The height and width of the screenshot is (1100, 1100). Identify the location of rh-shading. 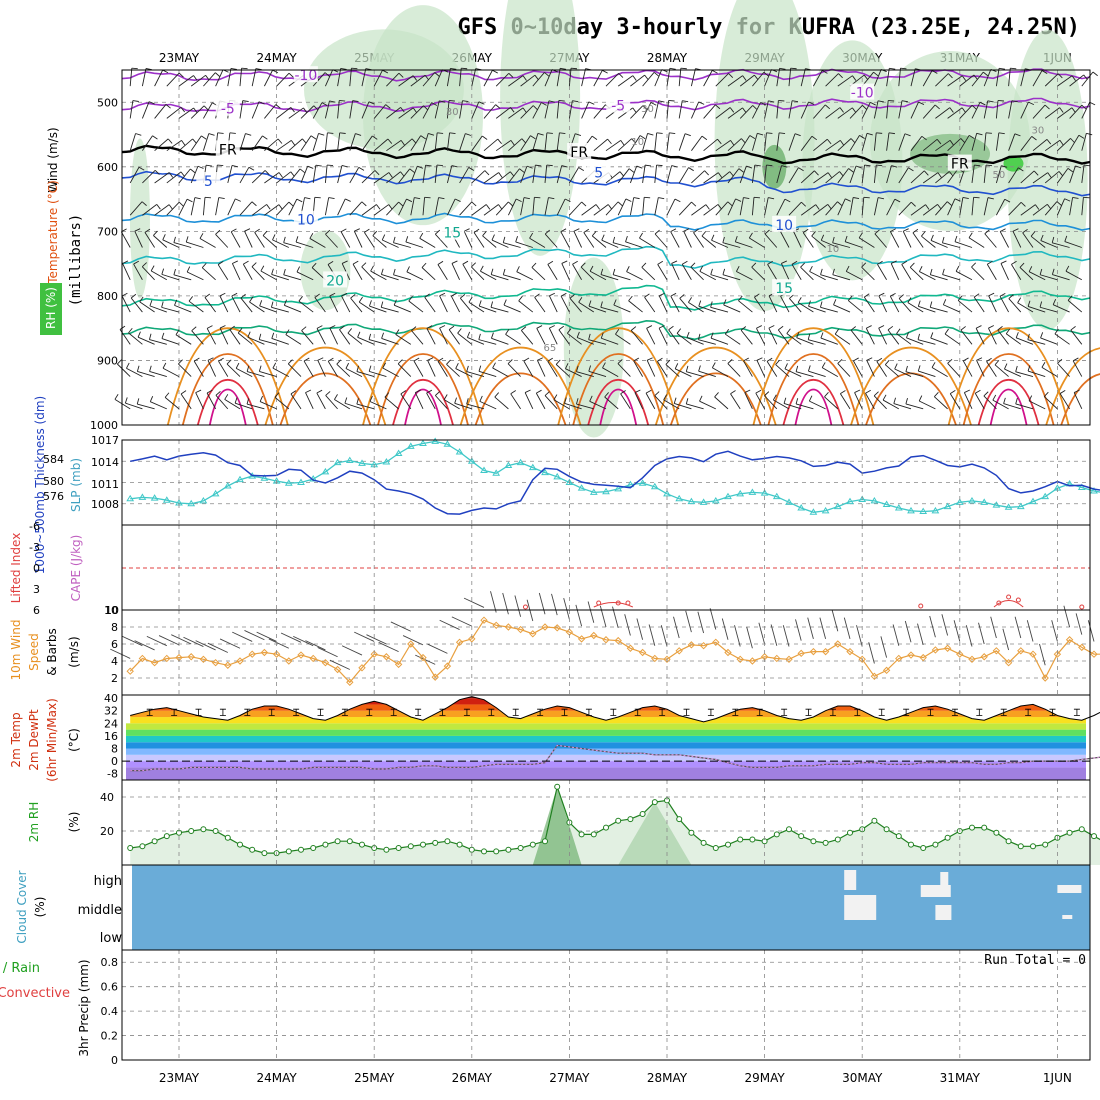
(1047, 179).